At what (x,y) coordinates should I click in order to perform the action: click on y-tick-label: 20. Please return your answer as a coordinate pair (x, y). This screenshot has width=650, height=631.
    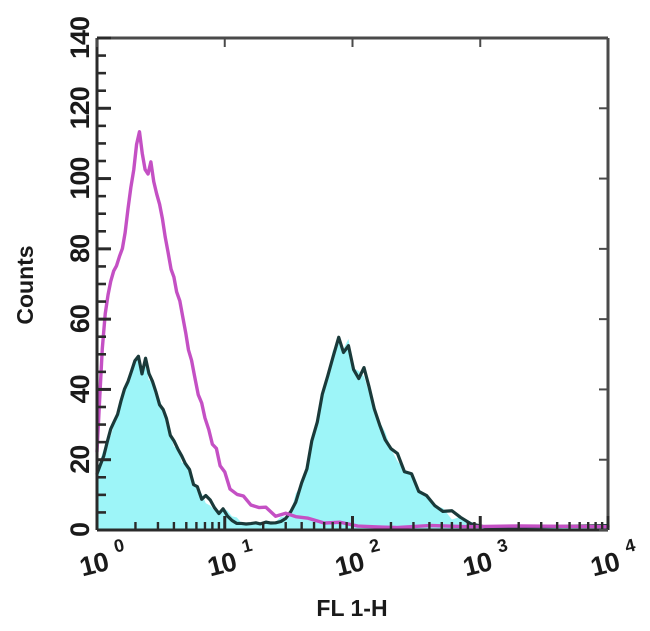
    Looking at the image, I should click on (80, 460).